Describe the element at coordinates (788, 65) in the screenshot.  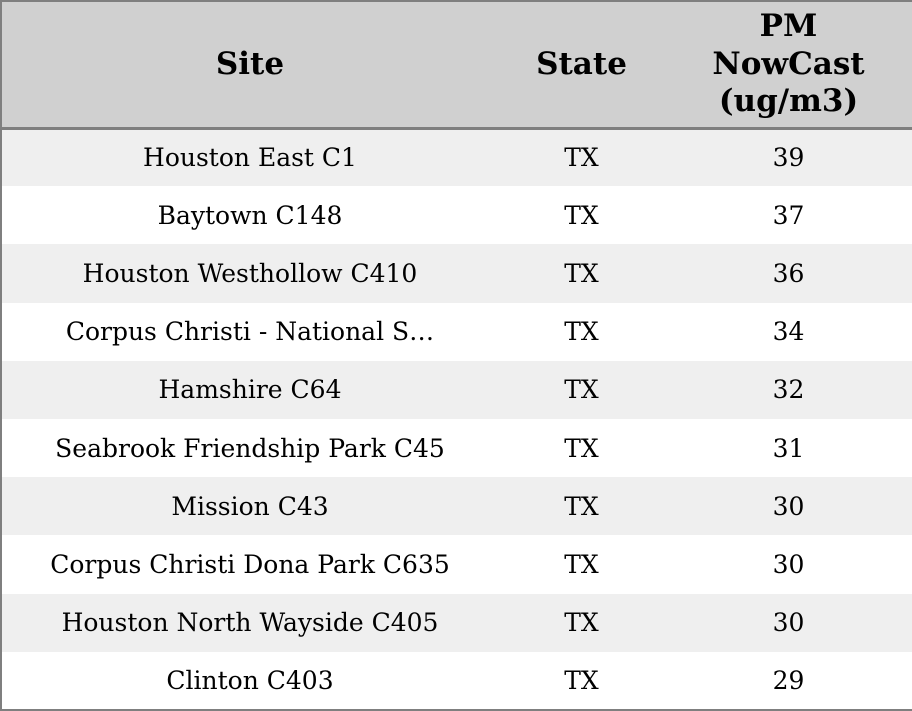
I see `column-header-pm-nowcast: PM NowCast (ug/m3)` at that location.